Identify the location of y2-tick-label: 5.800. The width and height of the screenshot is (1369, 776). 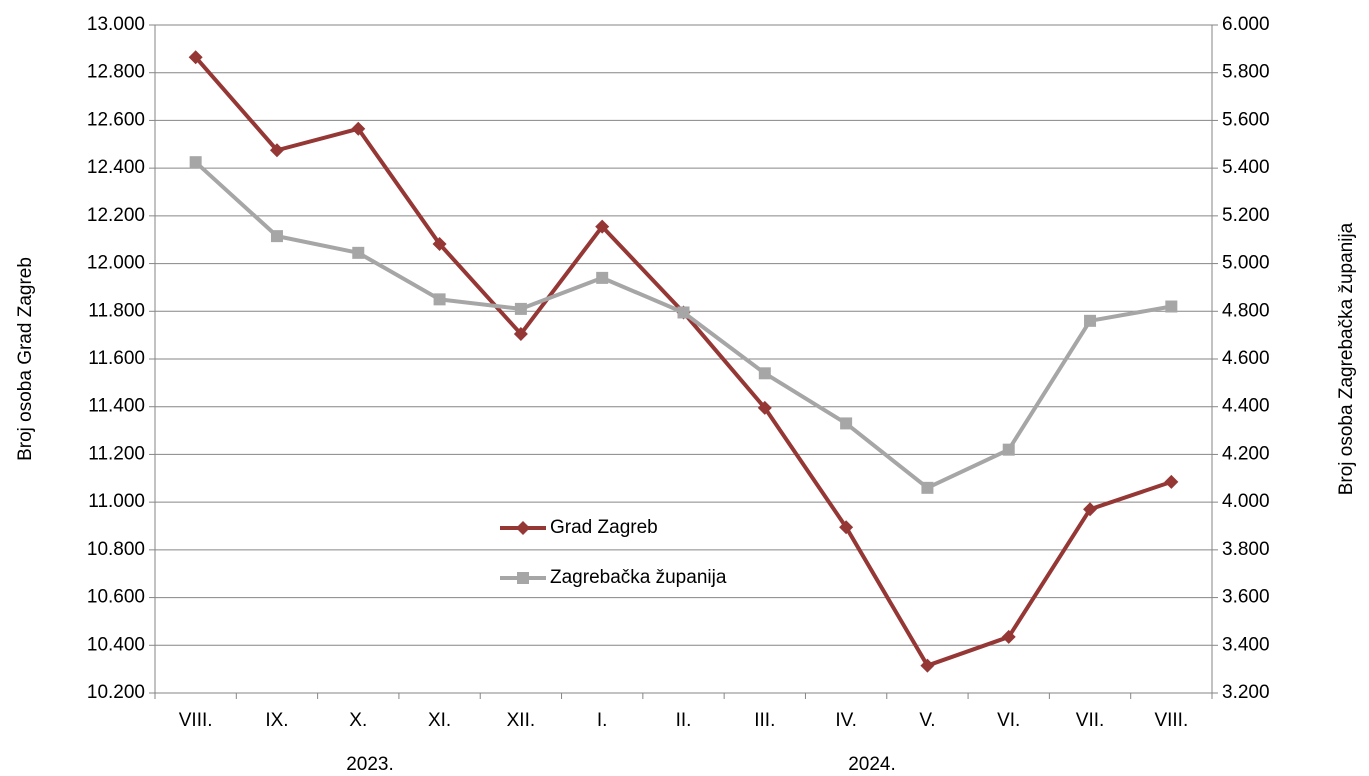
(1246, 72).